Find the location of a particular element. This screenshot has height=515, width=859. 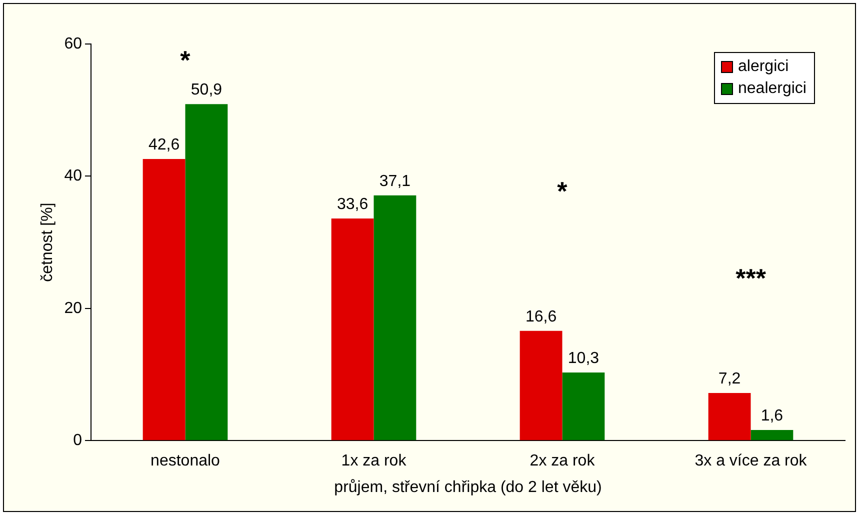

data-label: 7,2 is located at coordinates (729, 379).